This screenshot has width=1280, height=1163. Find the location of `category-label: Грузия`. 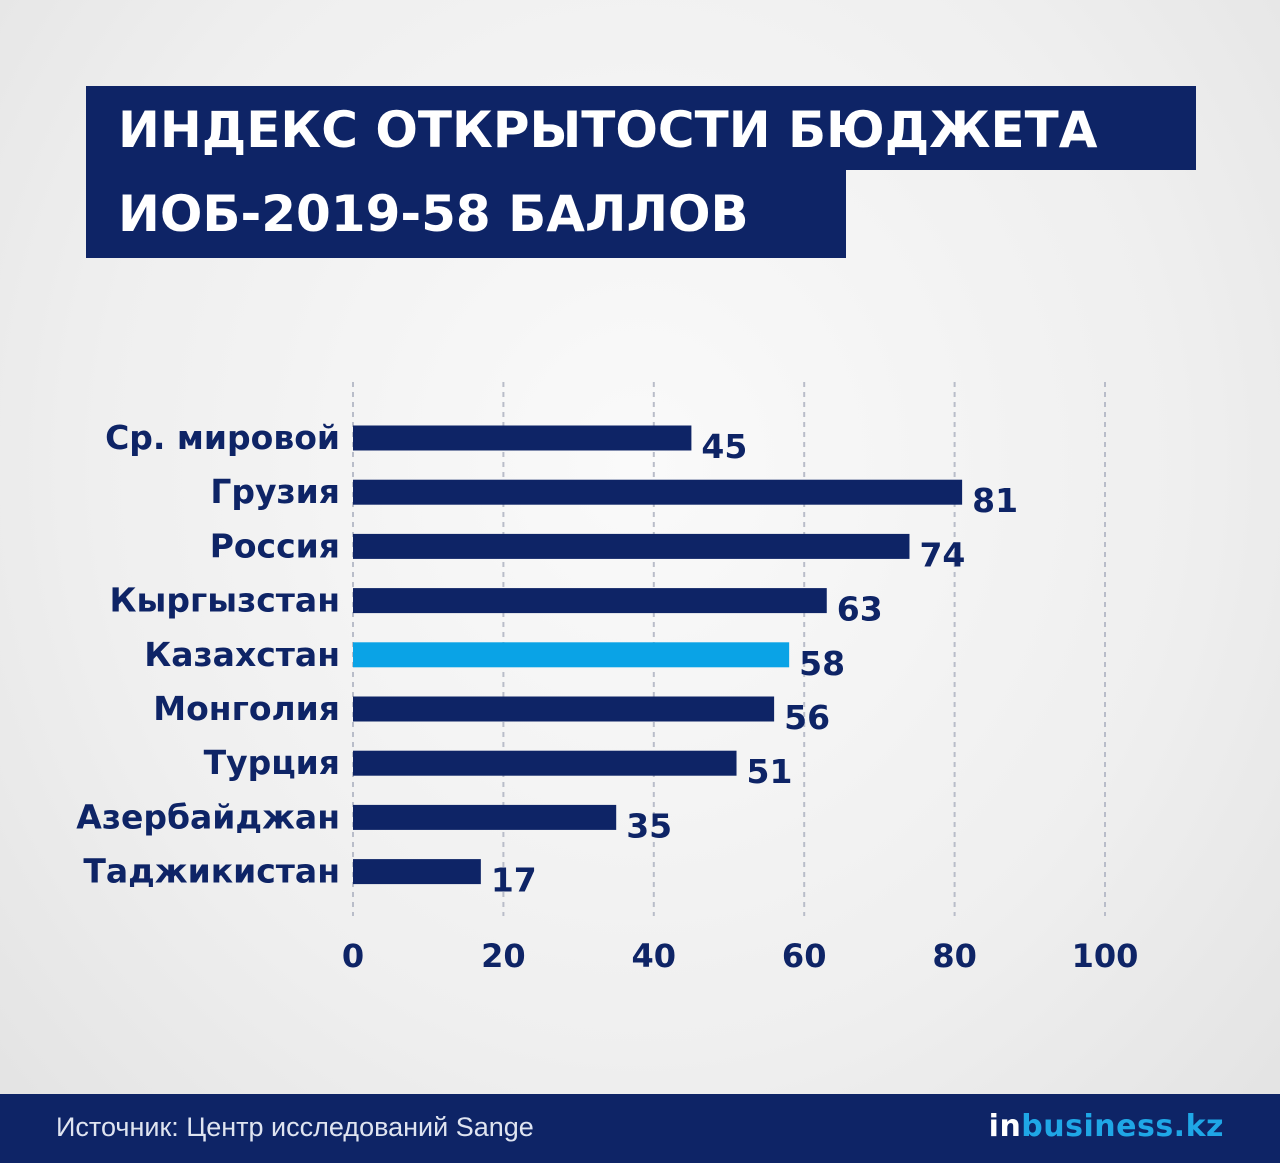

category-label: Грузия is located at coordinates (275, 491).